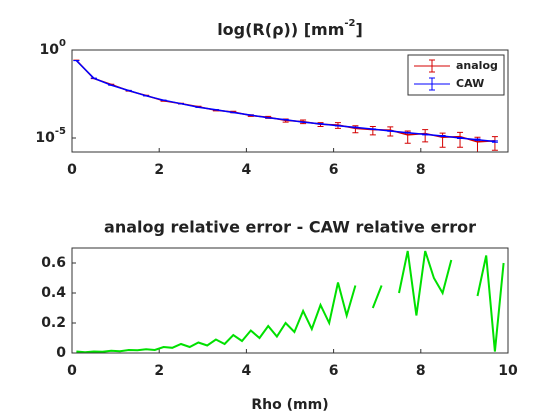 The height and width of the screenshot is (420, 560). I want to click on legend-label: CAW, so click(470, 83).